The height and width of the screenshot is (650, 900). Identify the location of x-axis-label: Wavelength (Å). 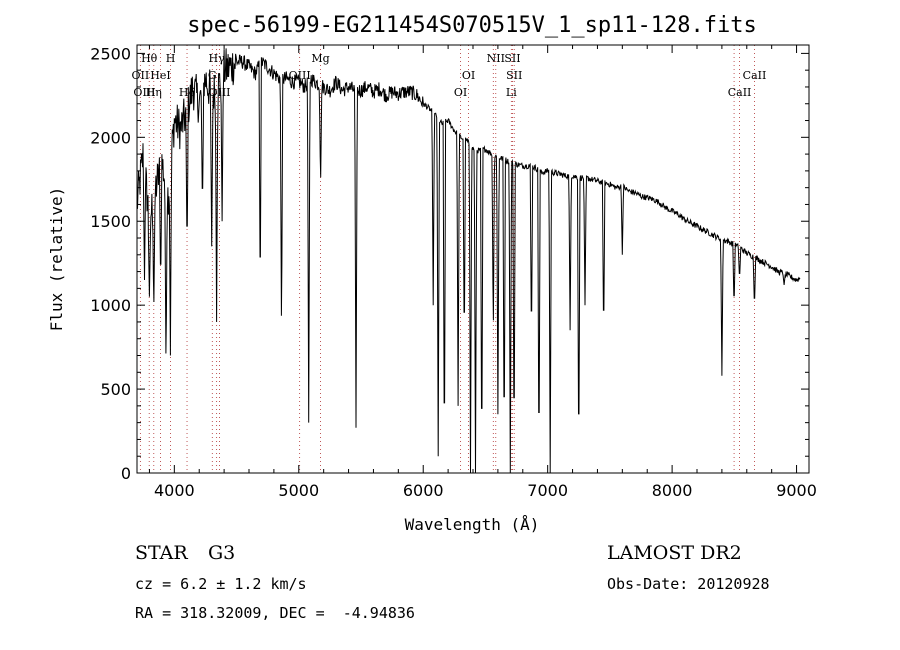
(472, 524).